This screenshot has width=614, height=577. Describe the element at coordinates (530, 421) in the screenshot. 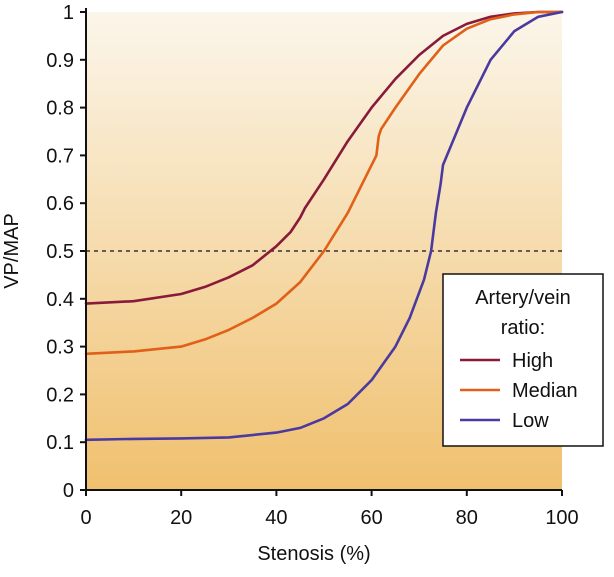

I see `legend-label-low: Low` at that location.